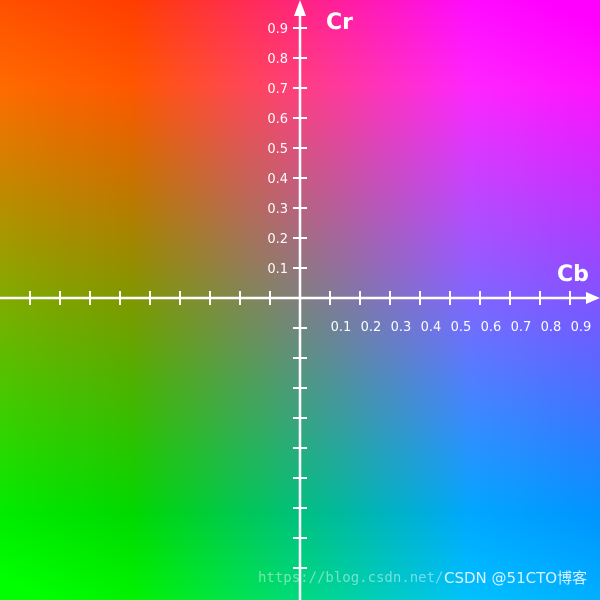 The image size is (600, 600). Describe the element at coordinates (491, 327) in the screenshot. I see `x-tick-label: 0.6` at that location.